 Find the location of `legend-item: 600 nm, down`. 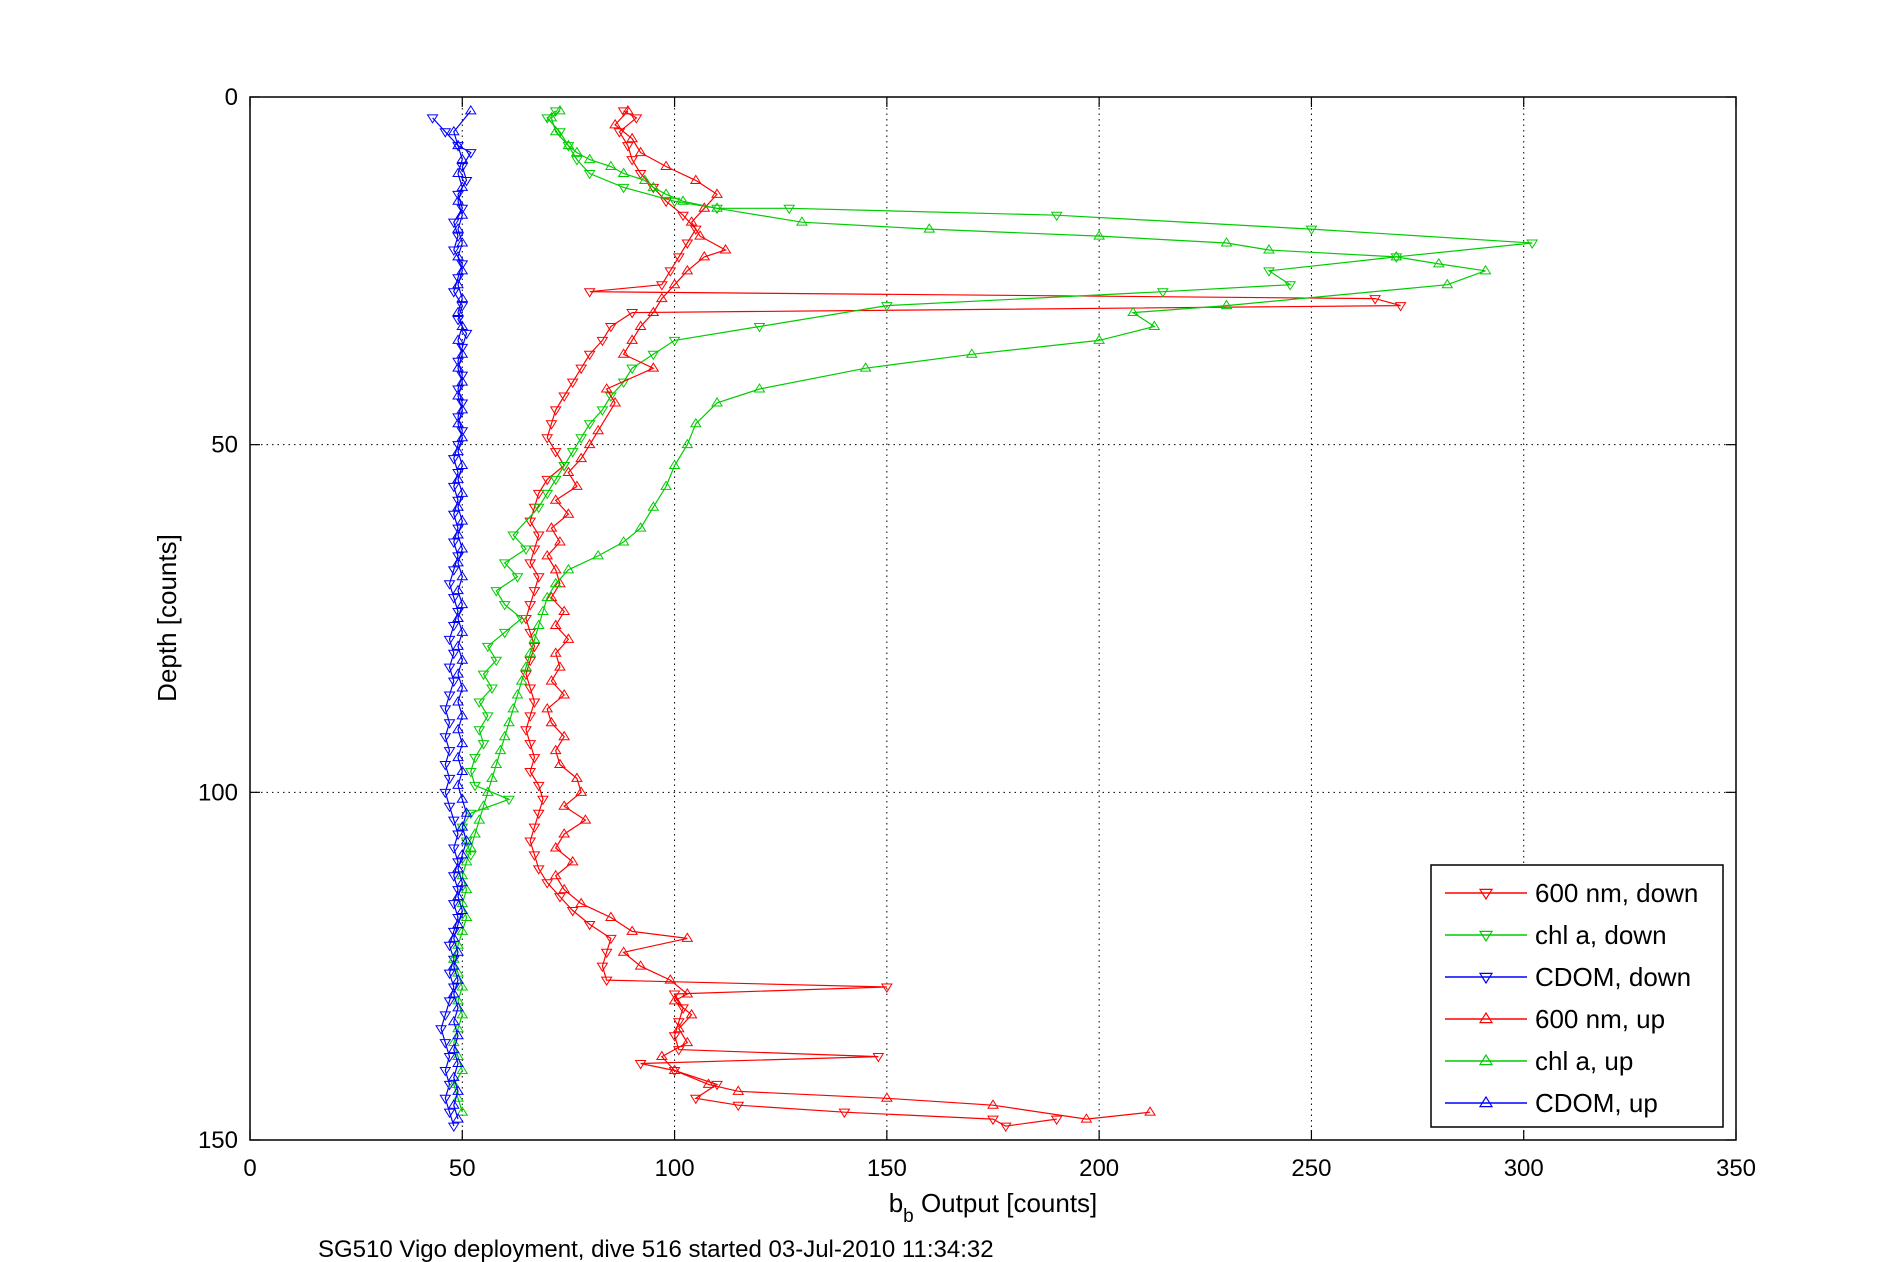

legend-item: 600 nm, down is located at coordinates (1571, 893).